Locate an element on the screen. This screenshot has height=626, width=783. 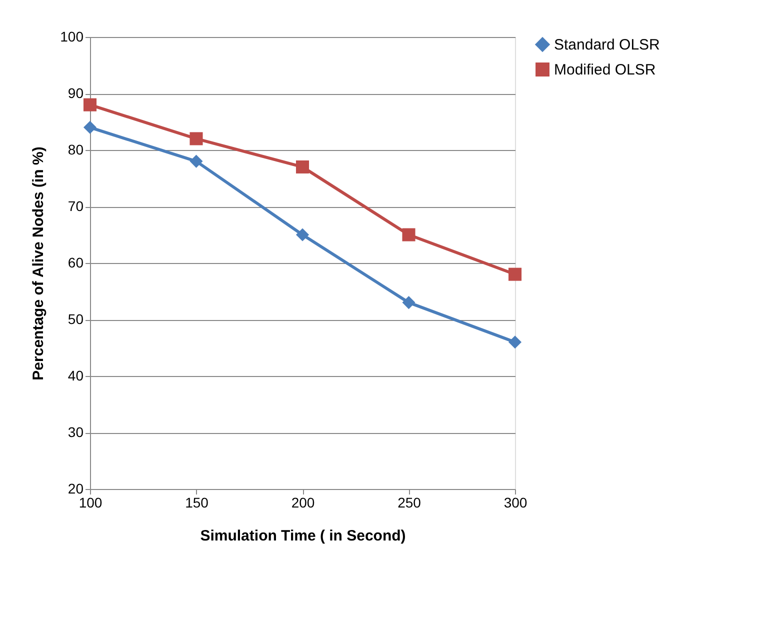
y-tick-label: 70 is located at coordinates (76, 206).